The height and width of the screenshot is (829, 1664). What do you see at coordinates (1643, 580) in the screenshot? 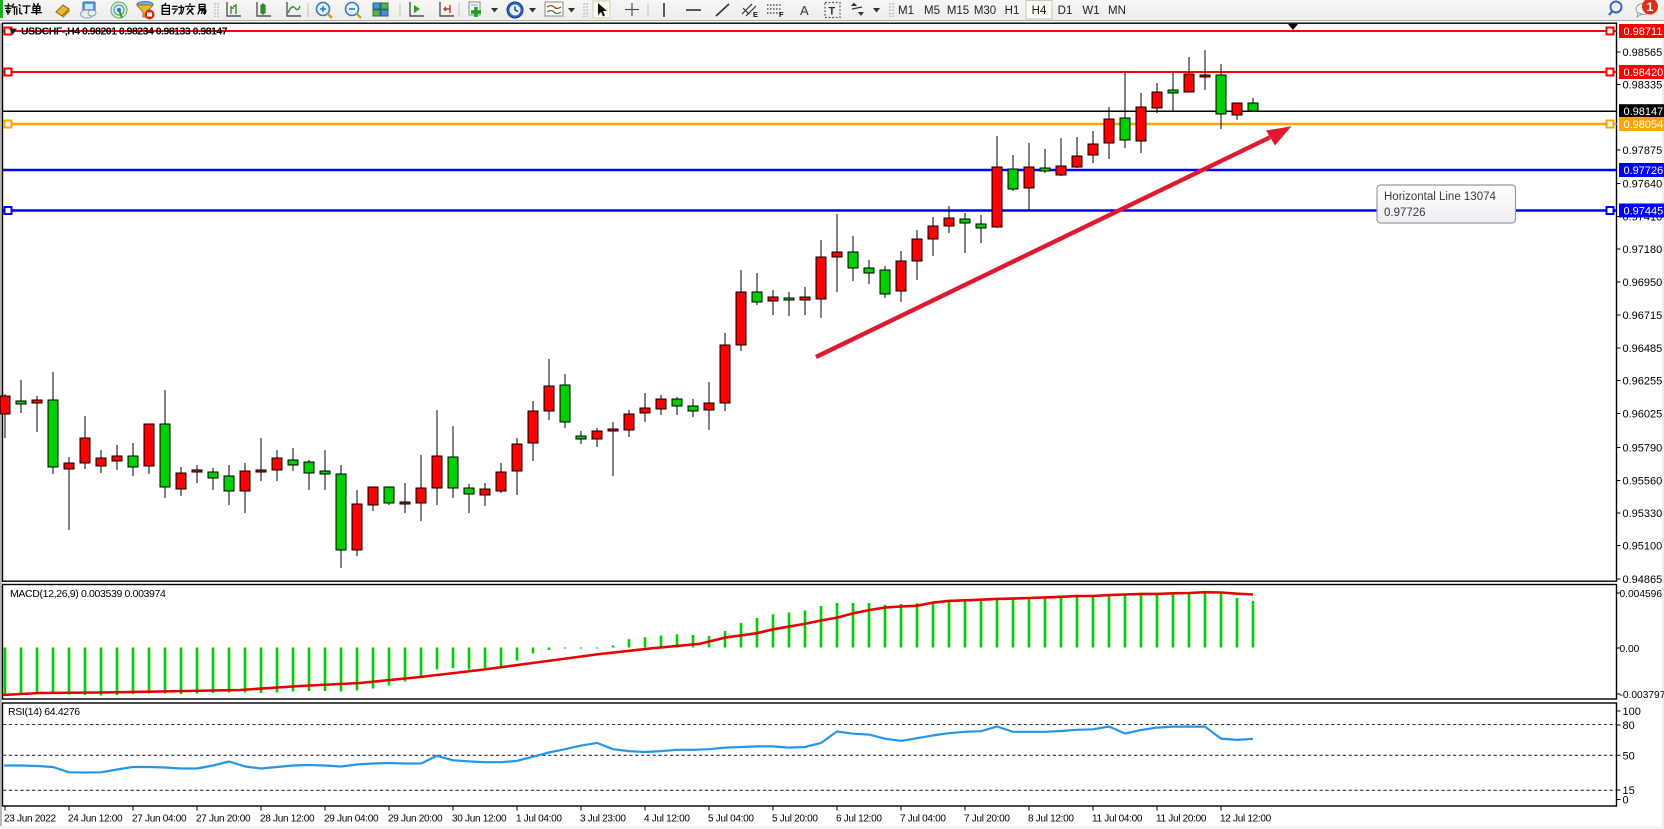
I see `svg-text: 0.94865` at bounding box center [1643, 580].